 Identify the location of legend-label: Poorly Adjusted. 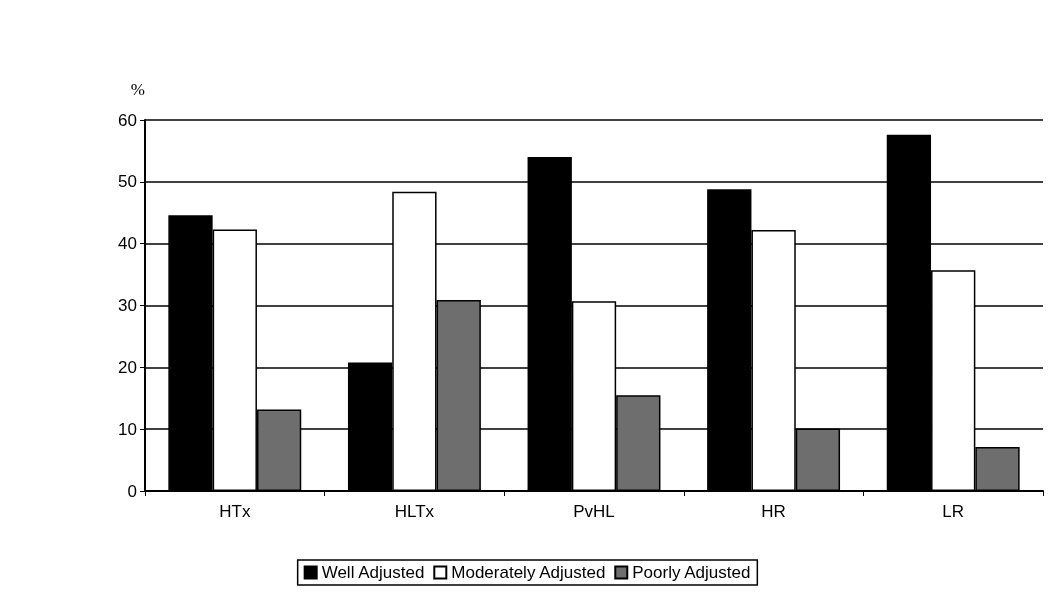
(691, 572).